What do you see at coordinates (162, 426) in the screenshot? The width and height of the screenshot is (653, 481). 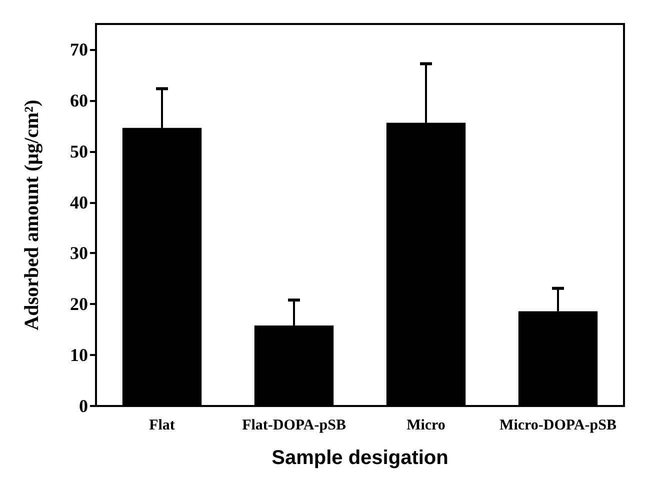 I see `x-tick-label: Flat` at bounding box center [162, 426].